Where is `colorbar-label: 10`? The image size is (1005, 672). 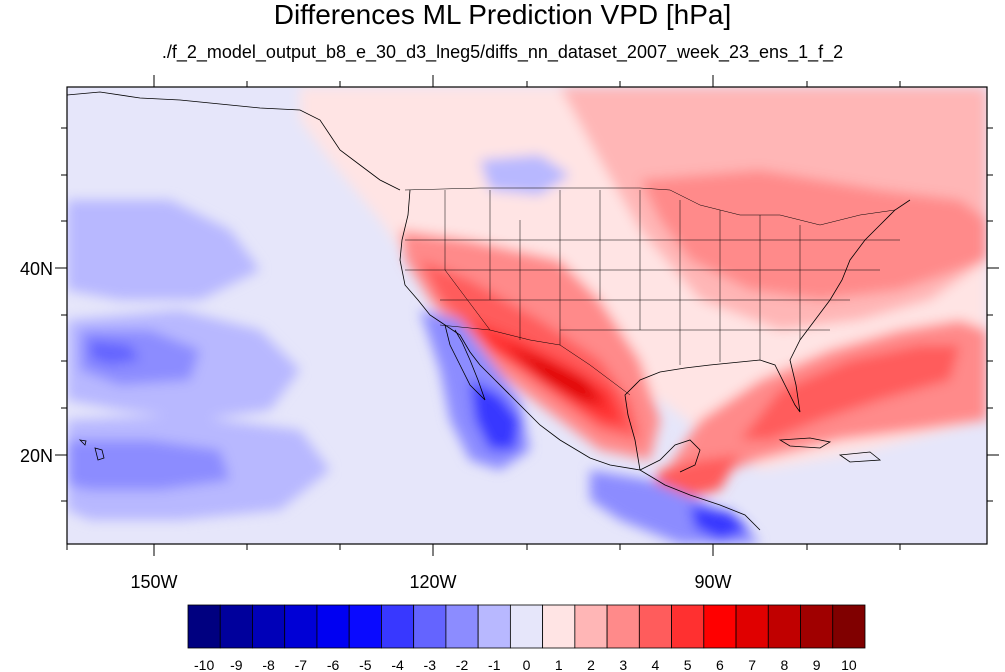
colorbar-label: 10 is located at coordinates (849, 664).